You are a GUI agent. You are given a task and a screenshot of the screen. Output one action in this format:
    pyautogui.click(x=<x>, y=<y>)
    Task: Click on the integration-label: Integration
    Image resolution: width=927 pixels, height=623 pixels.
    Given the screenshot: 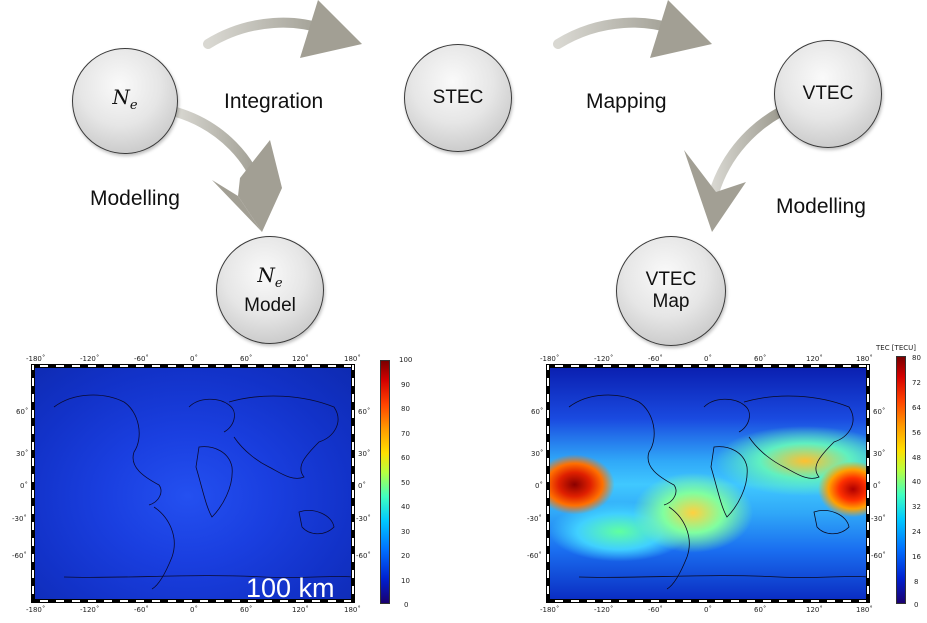 What is the action you would take?
    pyautogui.click(x=274, y=101)
    